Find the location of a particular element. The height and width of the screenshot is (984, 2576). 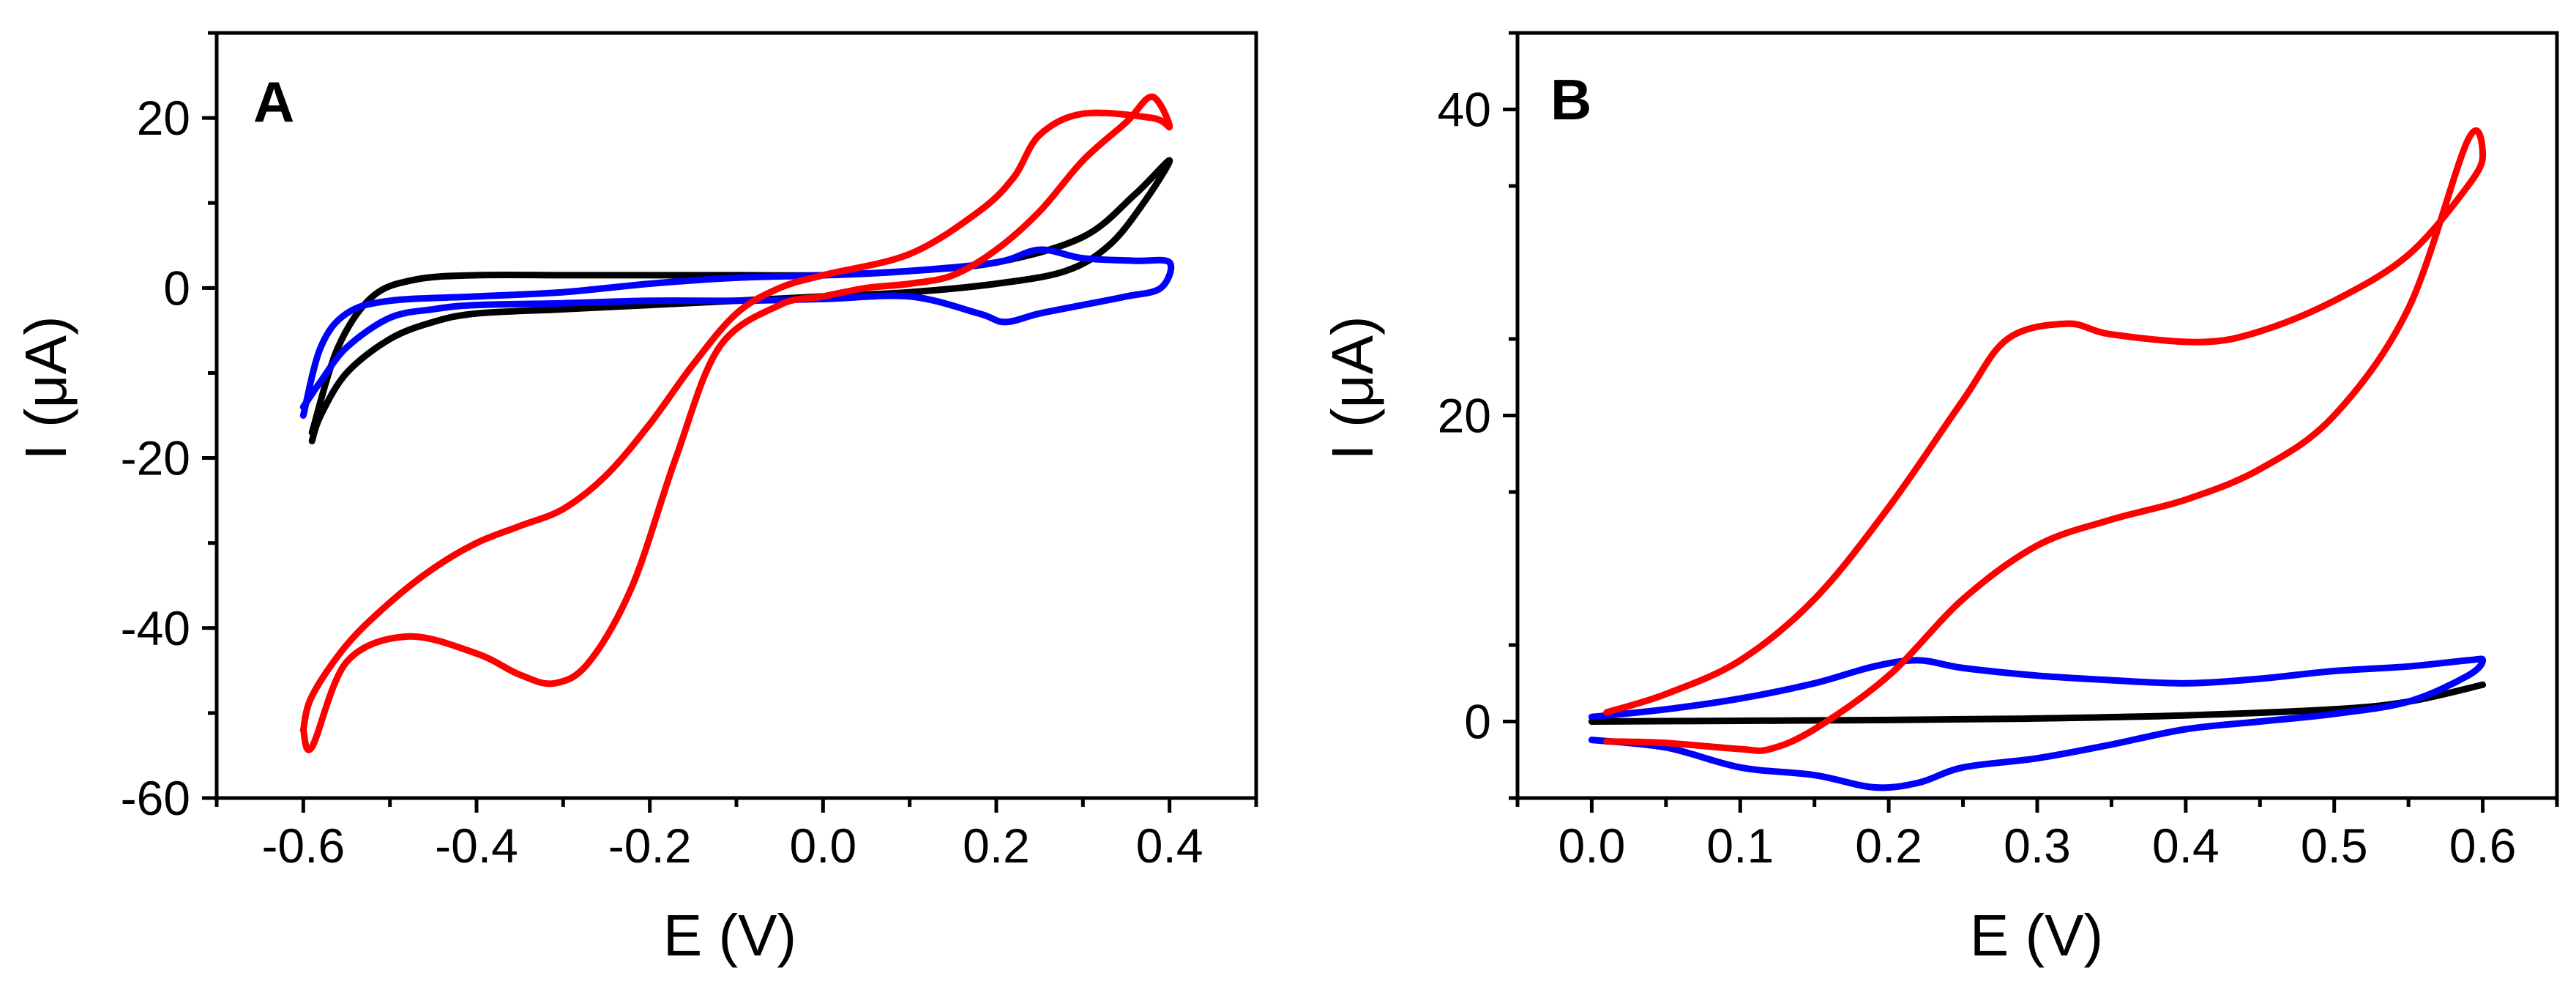

panel-a-series-blue-curve is located at coordinates (737, 332).